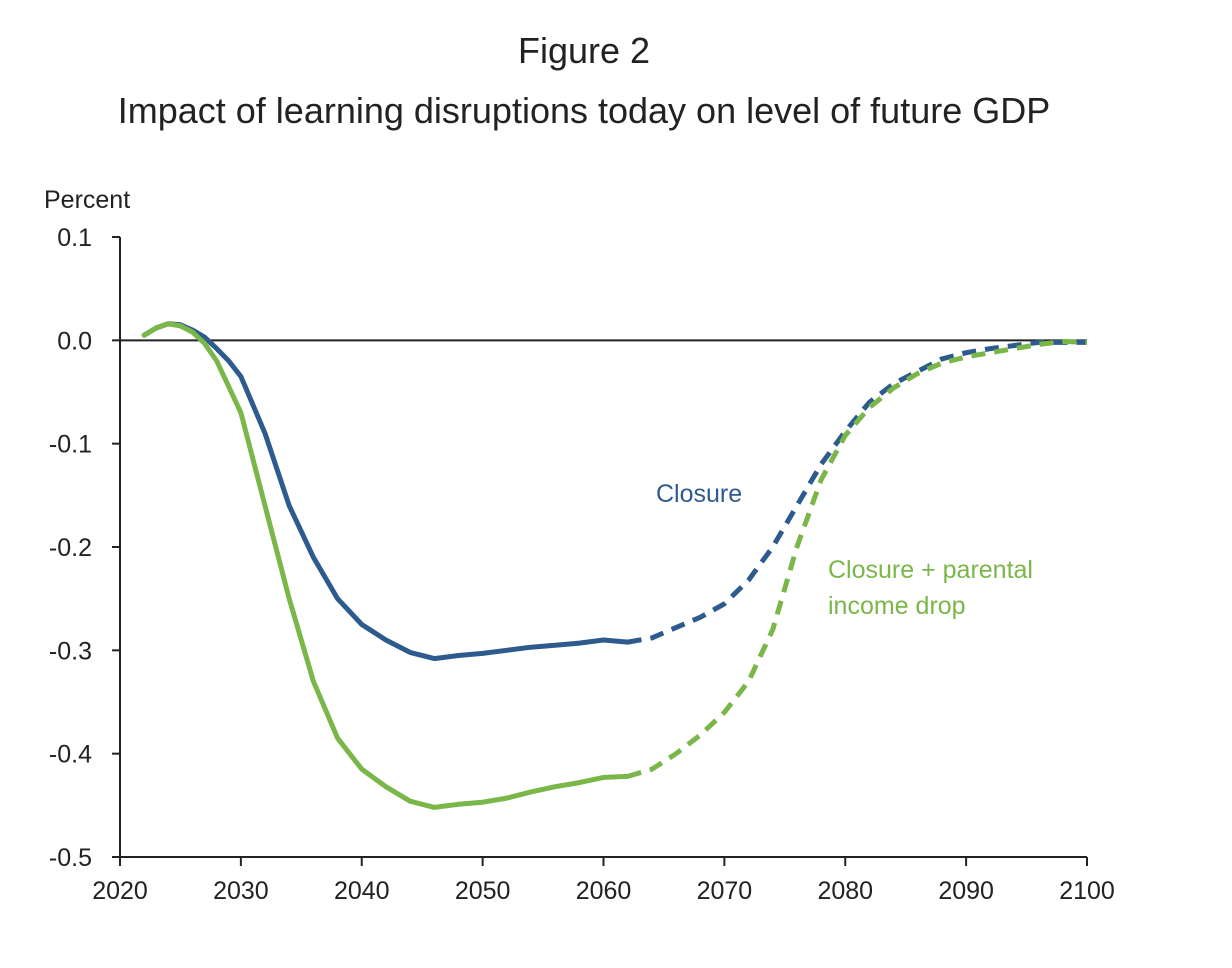 The height and width of the screenshot is (968, 1232). I want to click on x-tick-label: 2100, so click(1087, 891).